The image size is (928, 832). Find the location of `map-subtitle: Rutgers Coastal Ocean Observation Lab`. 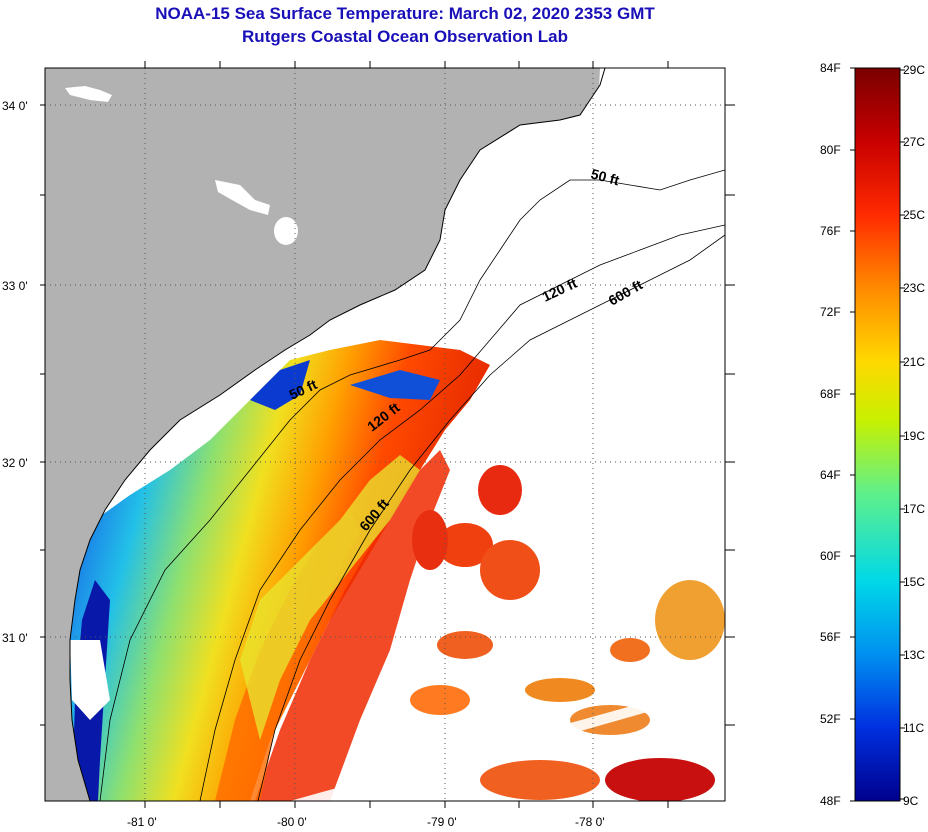

map-subtitle: Rutgers Coastal Ocean Observation Lab is located at coordinates (405, 36).